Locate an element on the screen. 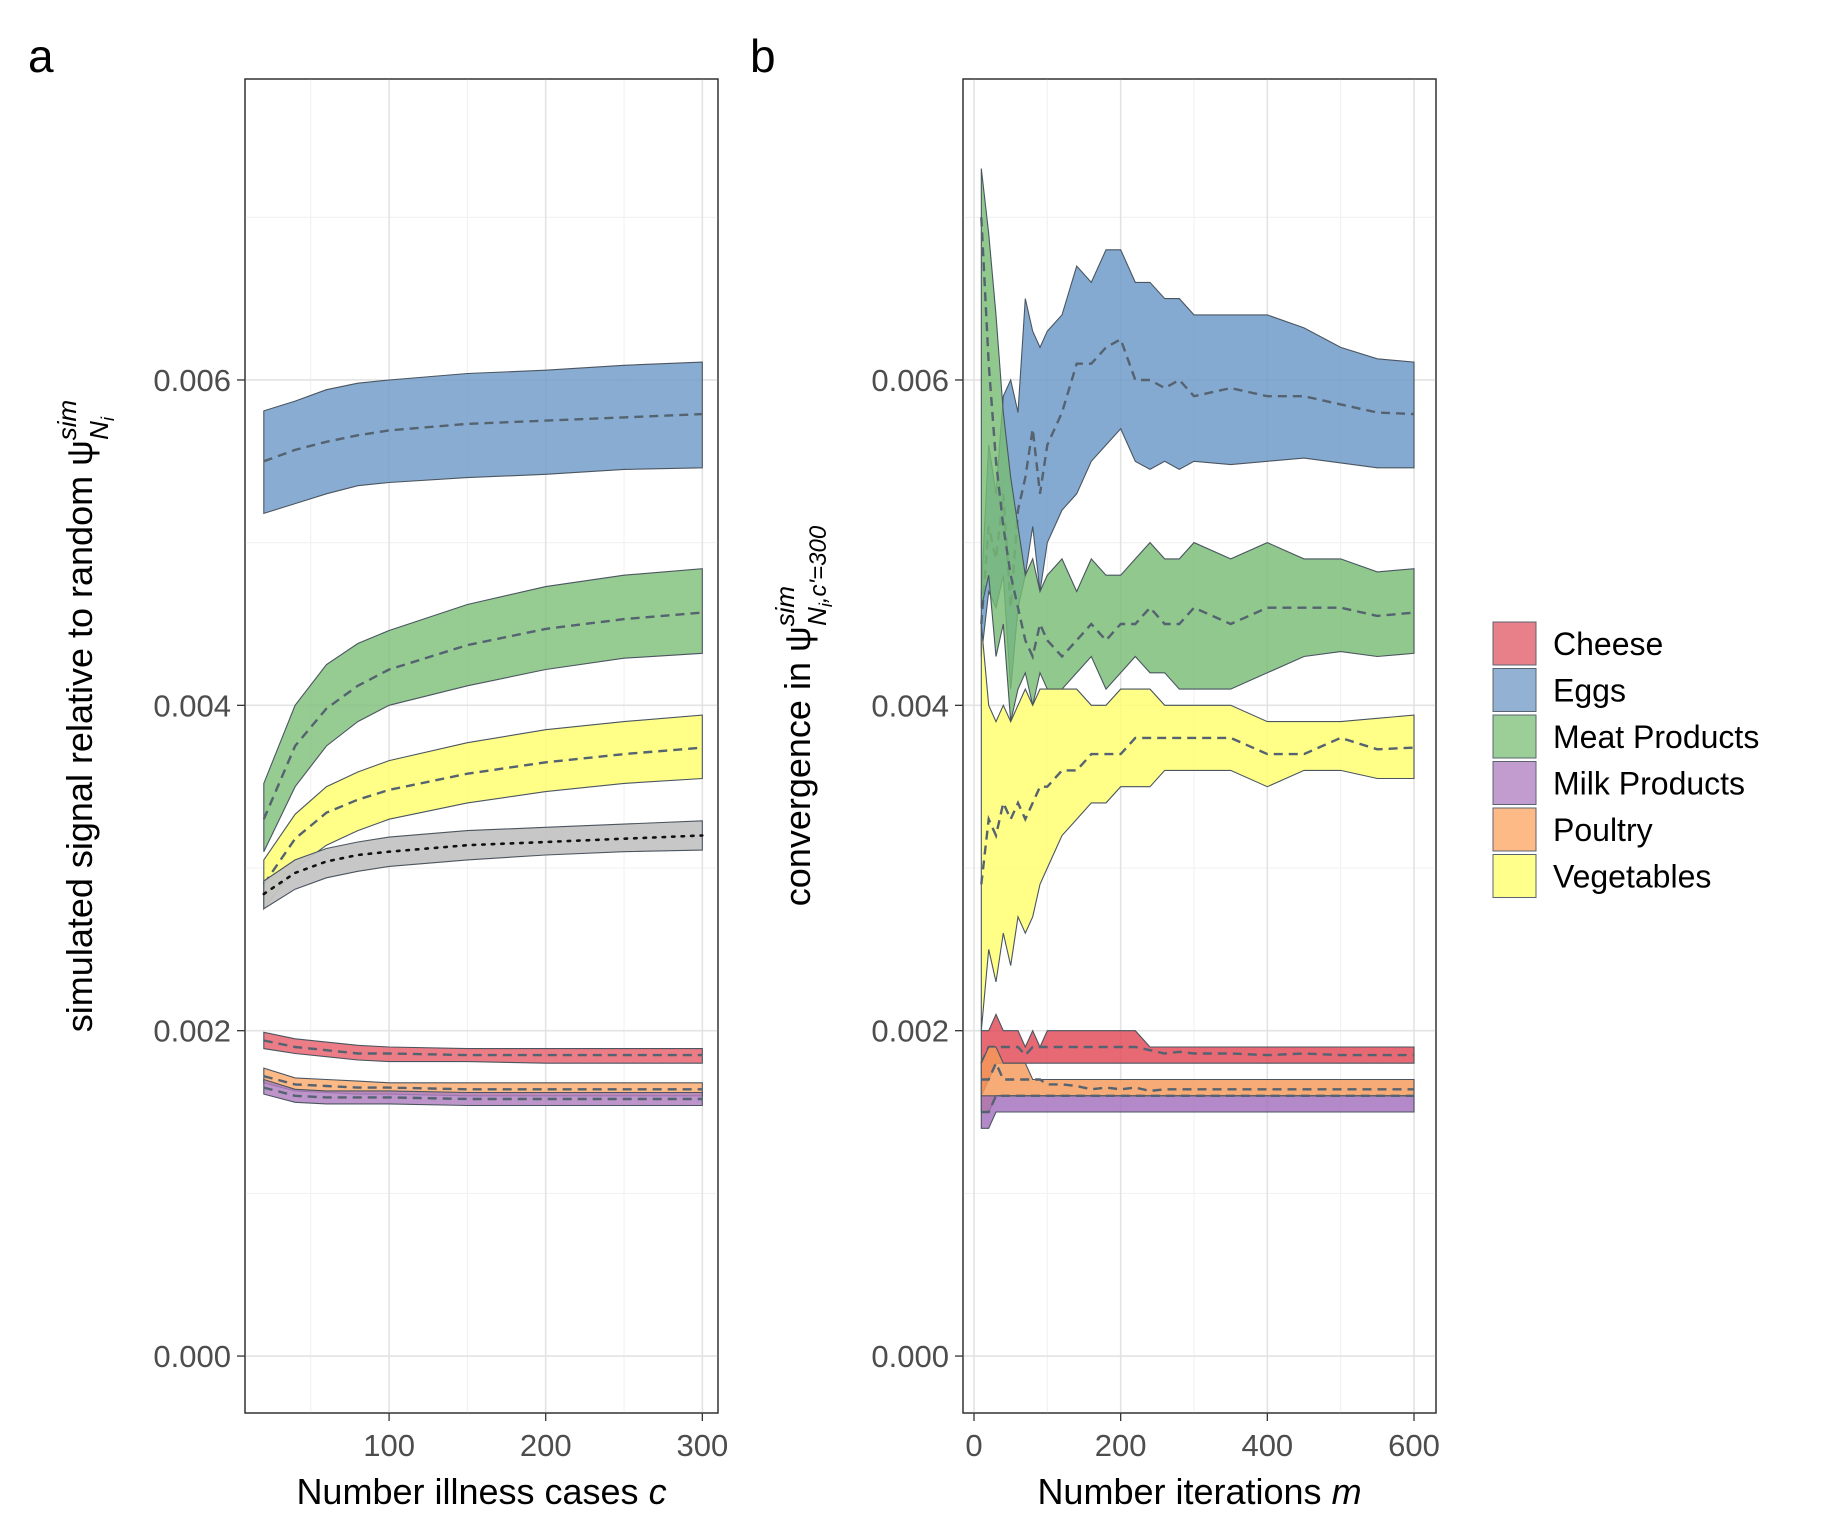  legend-label-poultry: Poultry is located at coordinates (1603, 830).